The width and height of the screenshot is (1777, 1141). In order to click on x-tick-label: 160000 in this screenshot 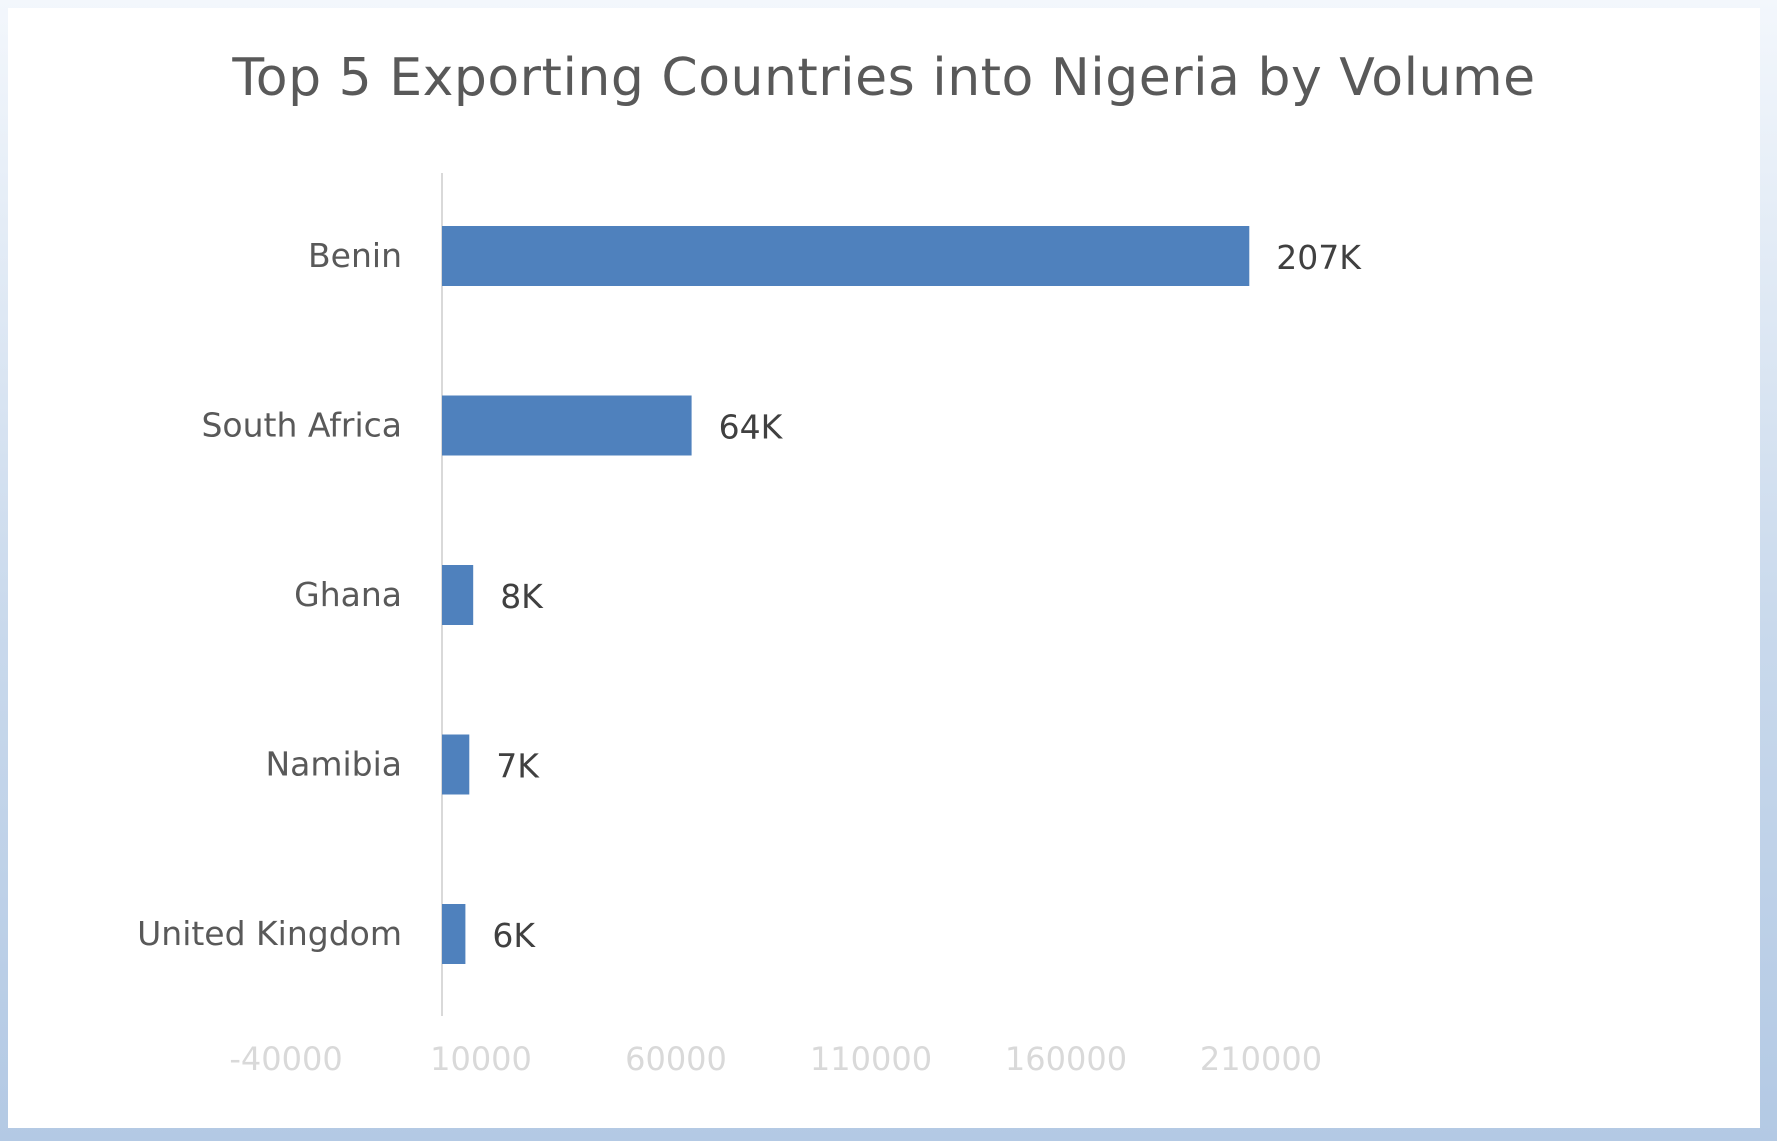, I will do `click(1066, 1059)`.